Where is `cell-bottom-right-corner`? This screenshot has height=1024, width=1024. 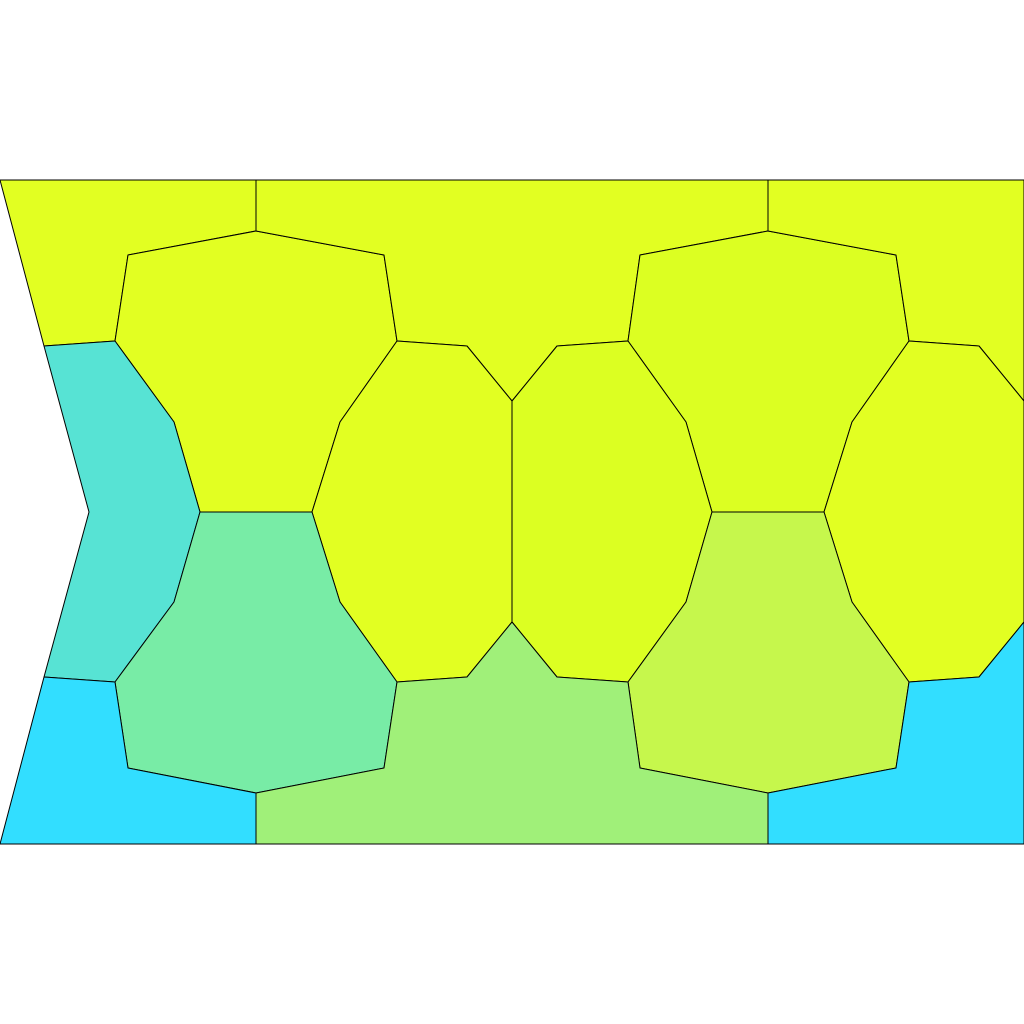 cell-bottom-right-corner is located at coordinates (895, 733).